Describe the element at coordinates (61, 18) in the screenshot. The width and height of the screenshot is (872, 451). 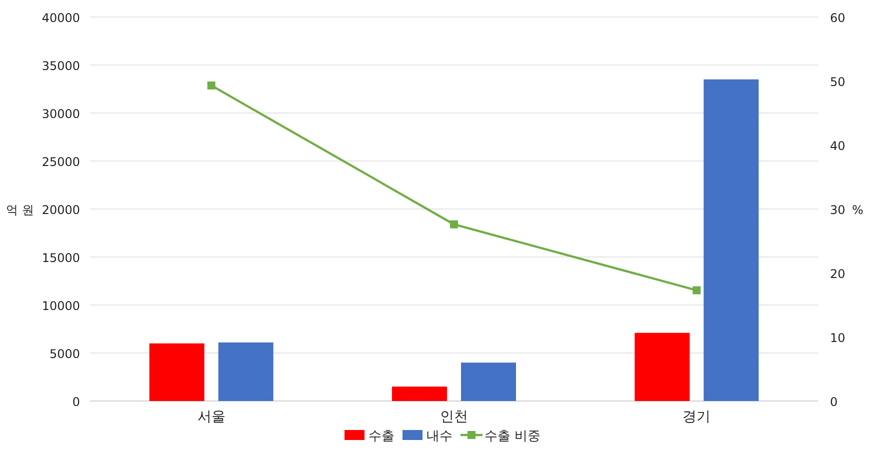
I see `y-tick-label: 40000` at that location.